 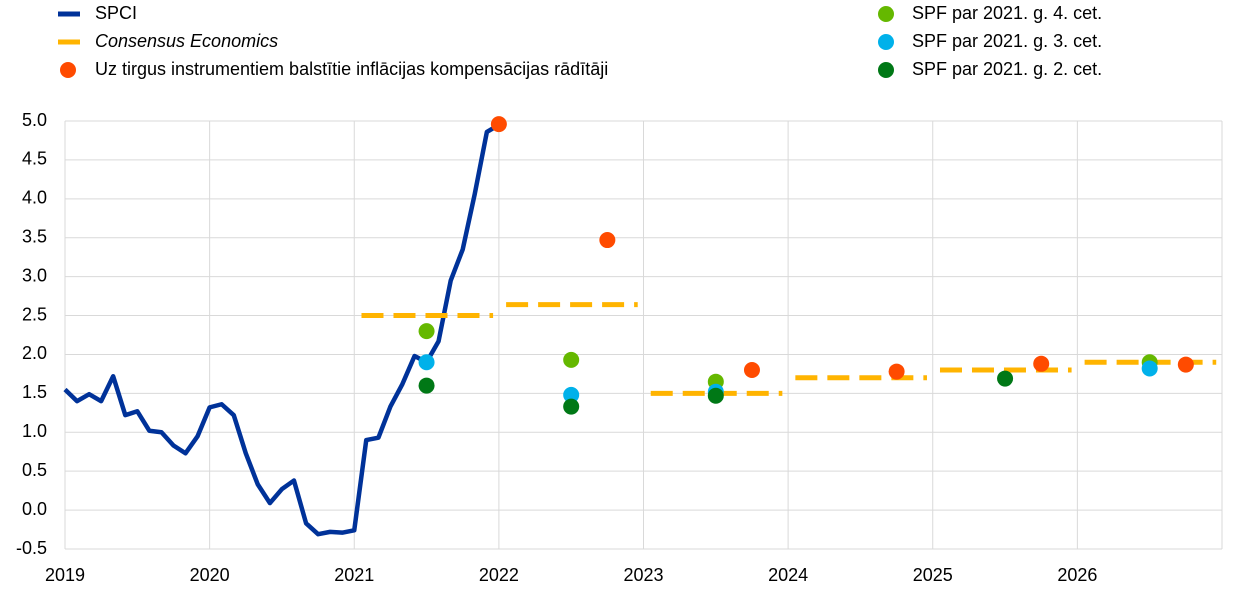 I want to click on y-tick-label: 1.5, so click(x=34, y=392).